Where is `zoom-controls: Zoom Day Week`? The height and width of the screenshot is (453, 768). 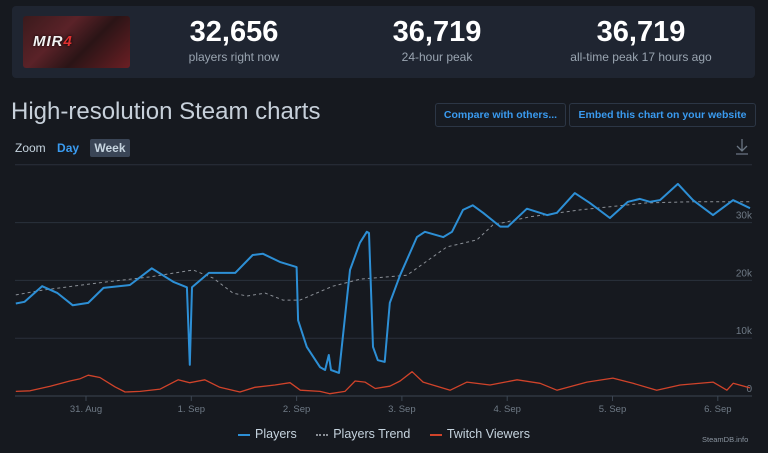
zoom-controls: Zoom Day Week is located at coordinates (72, 148).